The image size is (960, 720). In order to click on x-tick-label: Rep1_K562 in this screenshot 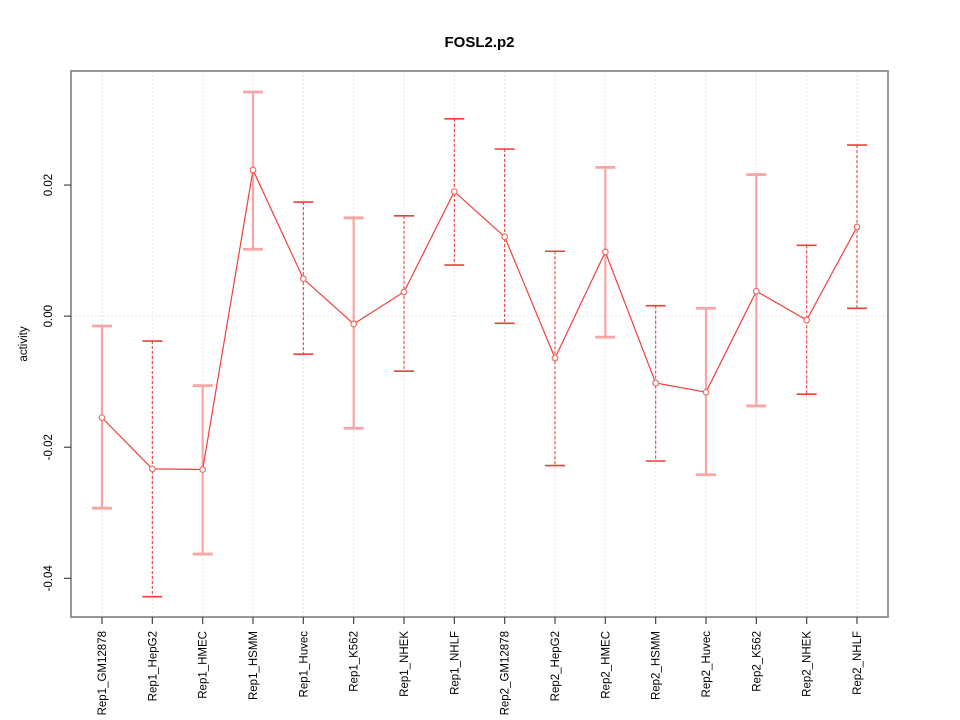, I will do `click(355, 661)`.